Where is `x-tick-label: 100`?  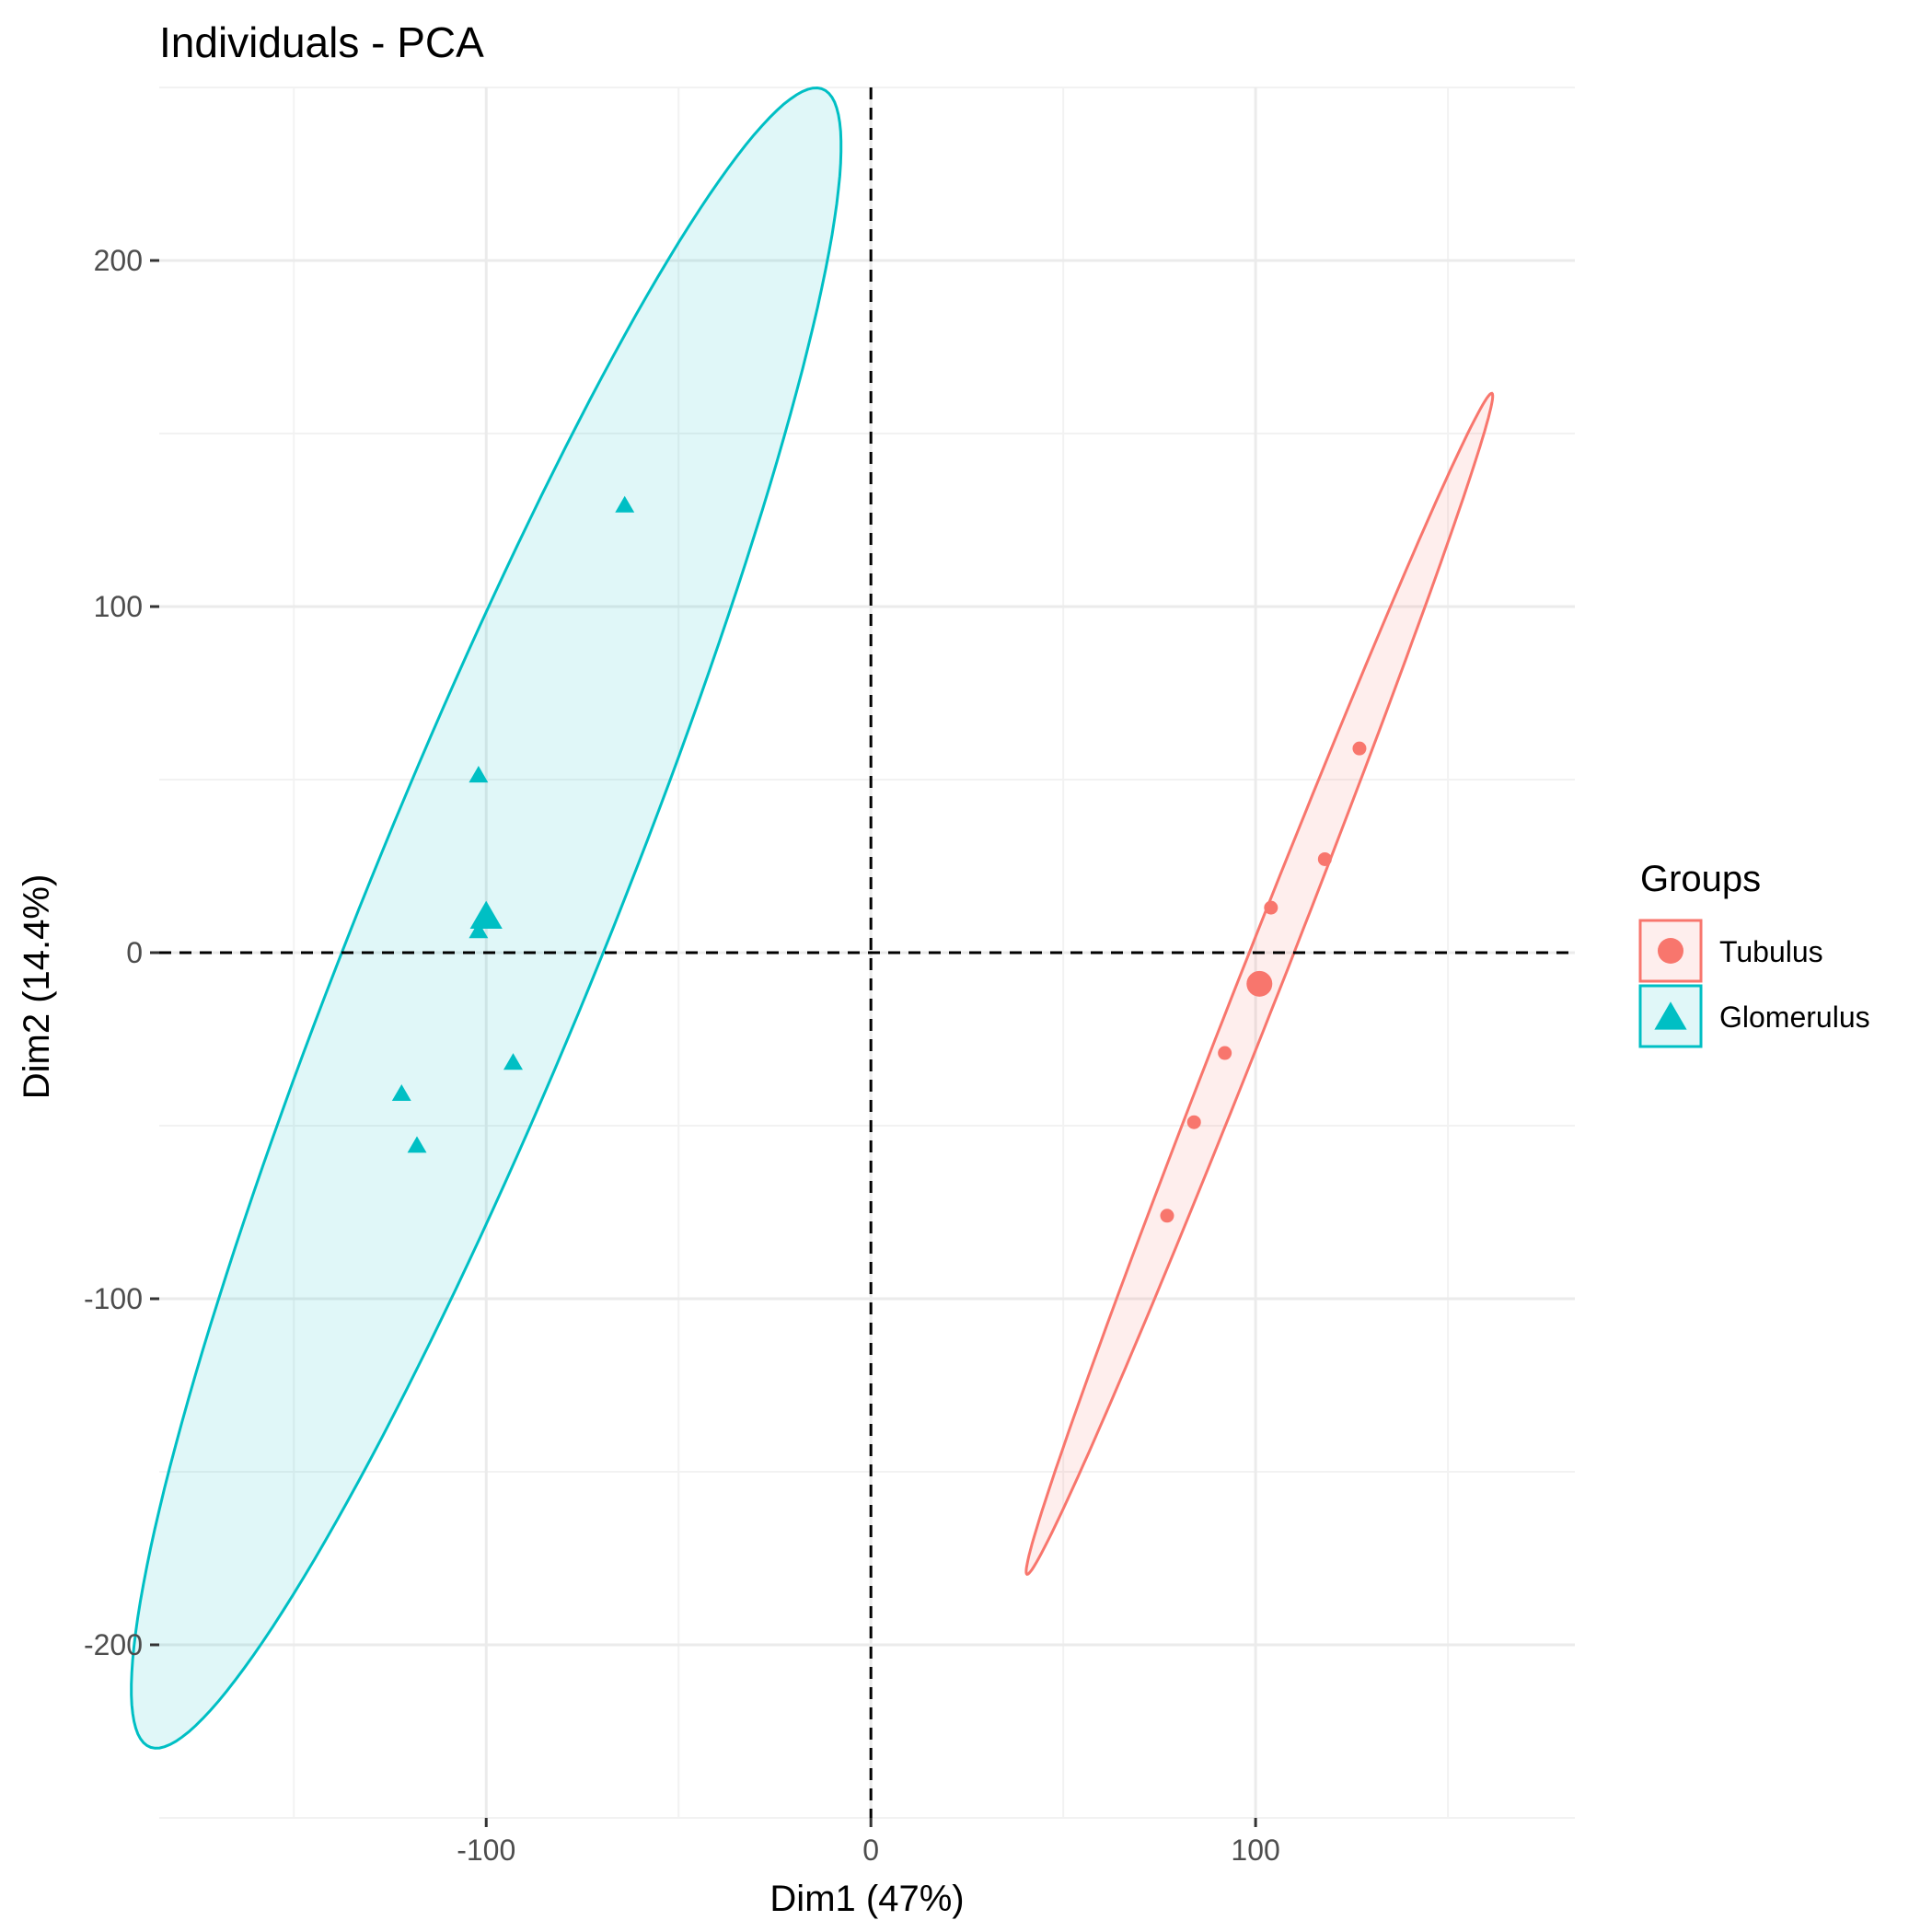 x-tick-label: 100 is located at coordinates (1255, 1851).